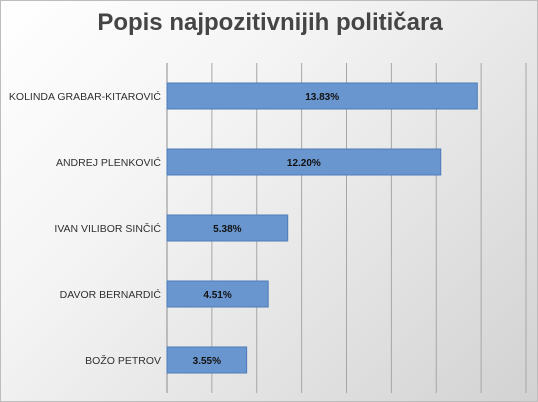 This screenshot has height=402, width=538. Describe the element at coordinates (85, 96) in the screenshot. I see `category-label-0: KOLINDA GRABAR-KITAROVIĆ` at that location.